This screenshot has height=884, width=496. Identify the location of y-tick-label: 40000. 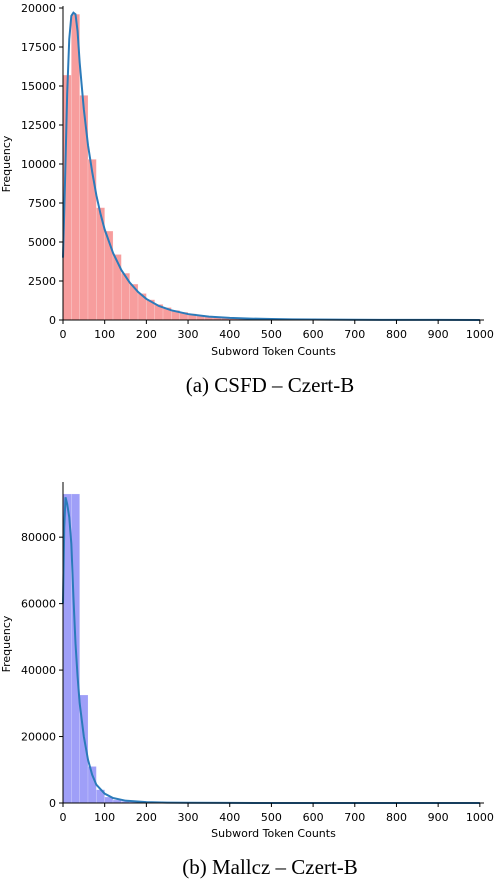
(38, 670).